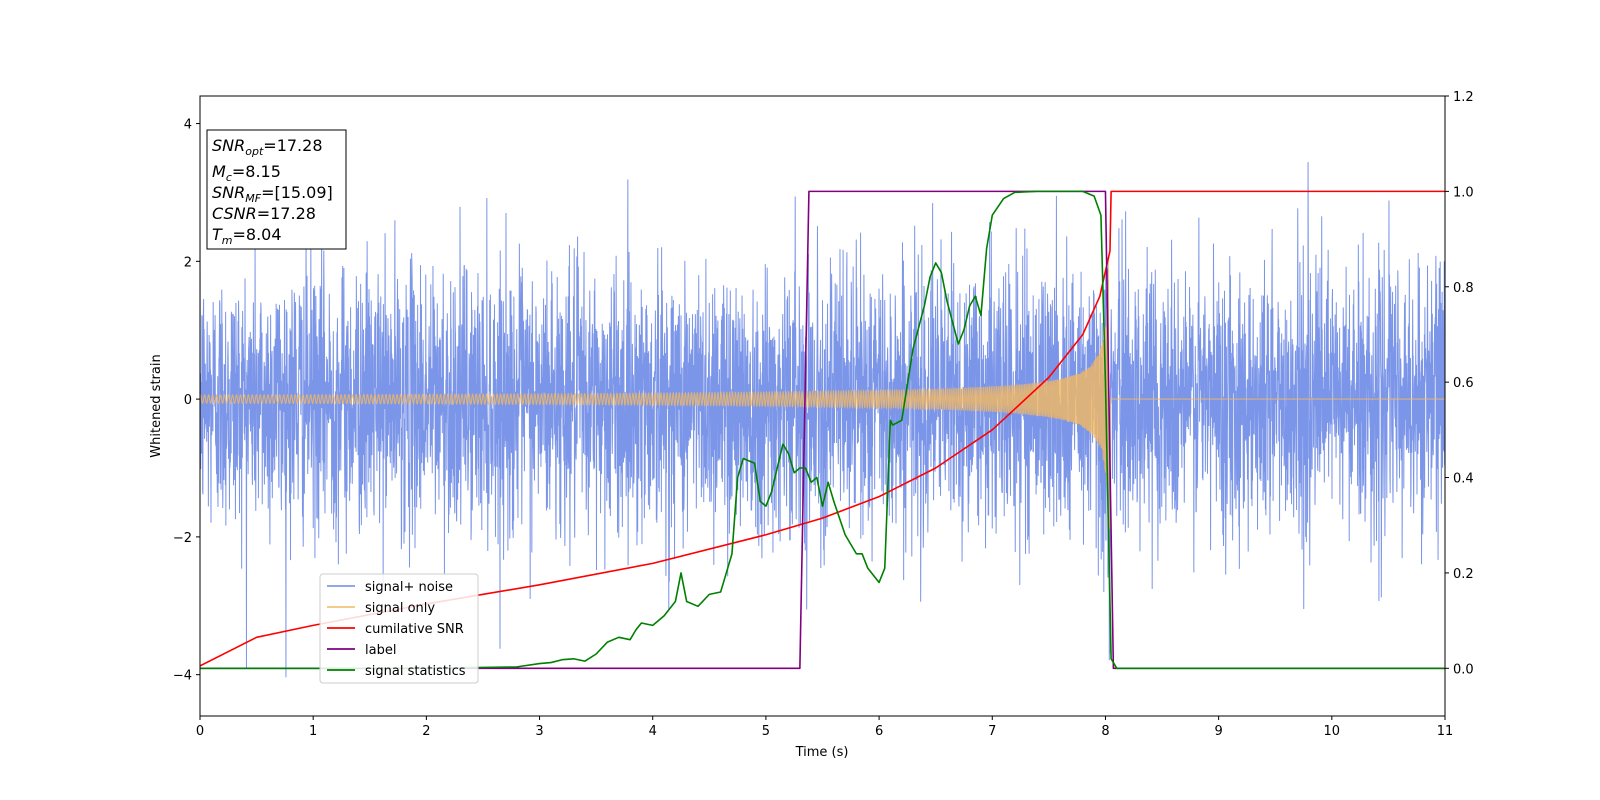  What do you see at coordinates (539, 731) in the screenshot?
I see `x-tick-label: 3` at bounding box center [539, 731].